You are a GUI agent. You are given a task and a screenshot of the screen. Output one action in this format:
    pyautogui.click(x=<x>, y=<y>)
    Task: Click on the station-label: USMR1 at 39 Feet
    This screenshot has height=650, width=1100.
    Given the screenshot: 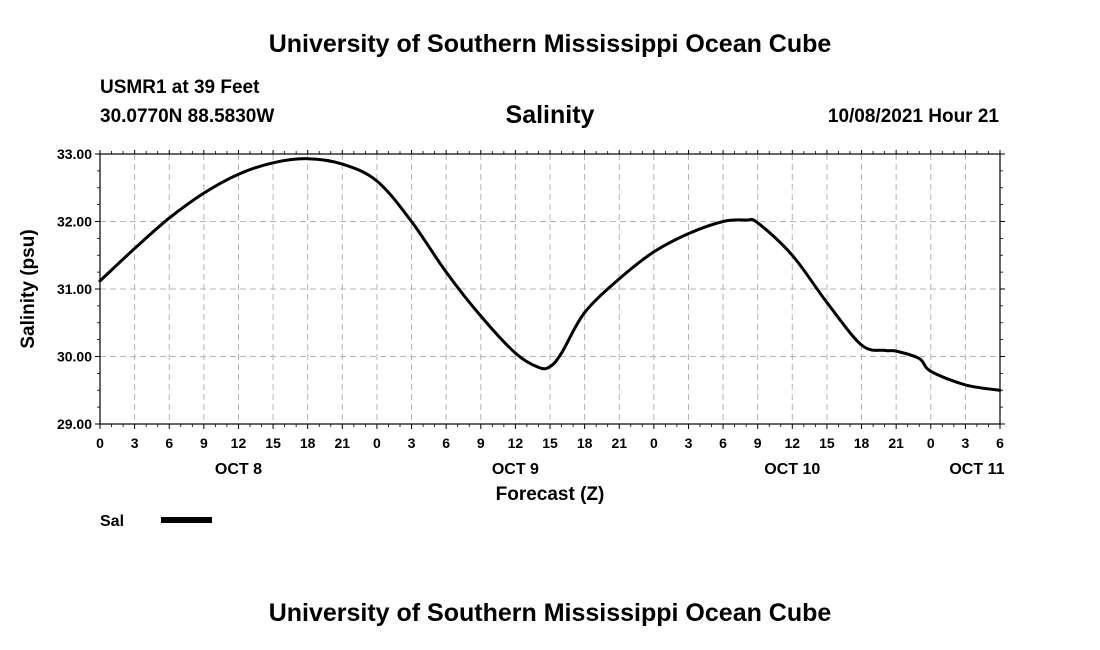 What is the action you would take?
    pyautogui.click(x=180, y=87)
    